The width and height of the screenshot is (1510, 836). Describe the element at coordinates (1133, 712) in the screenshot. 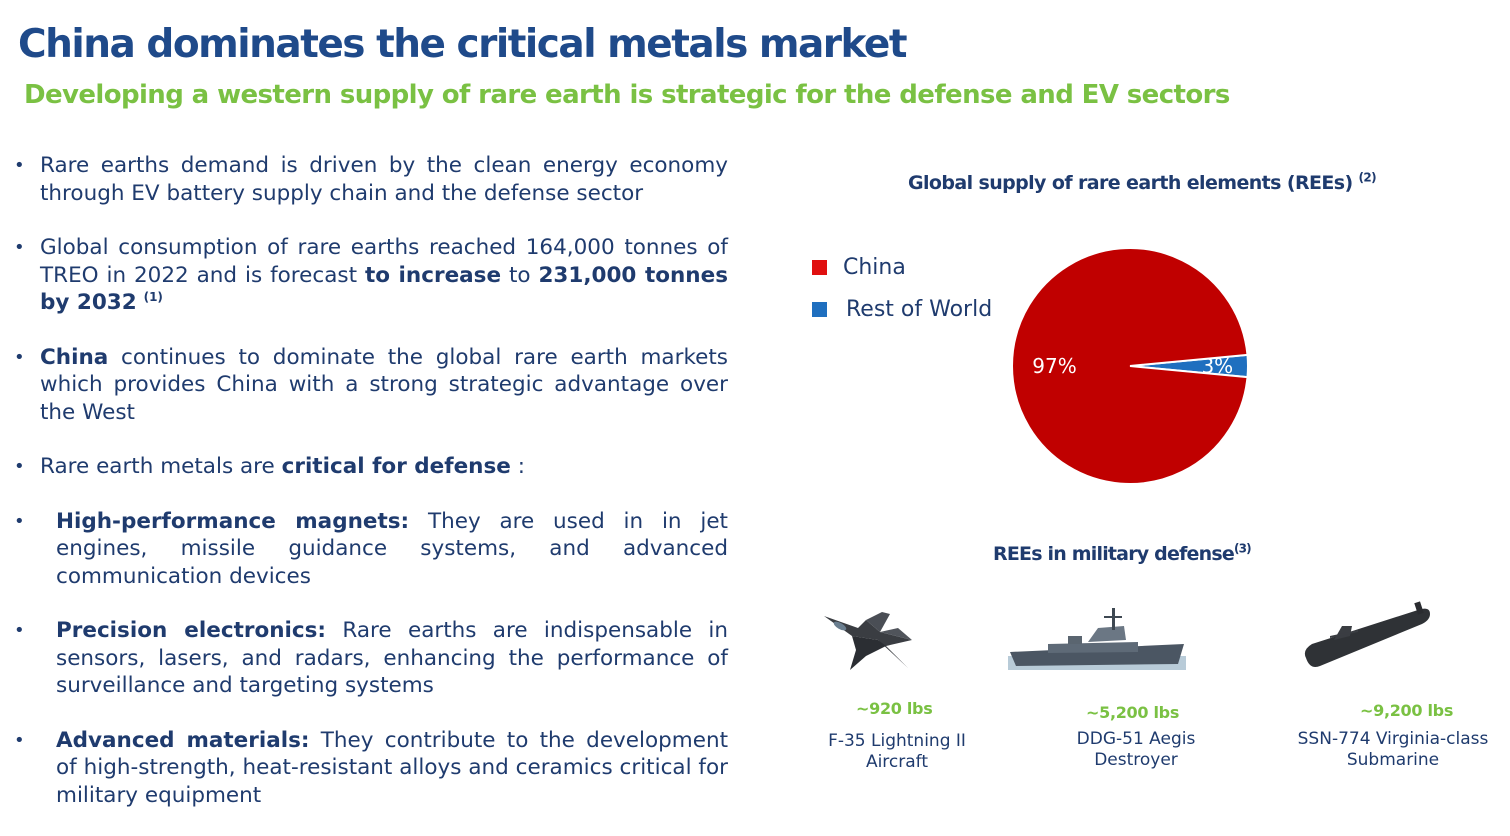

I see `vehicle-weight: ~5,200 lbs` at that location.